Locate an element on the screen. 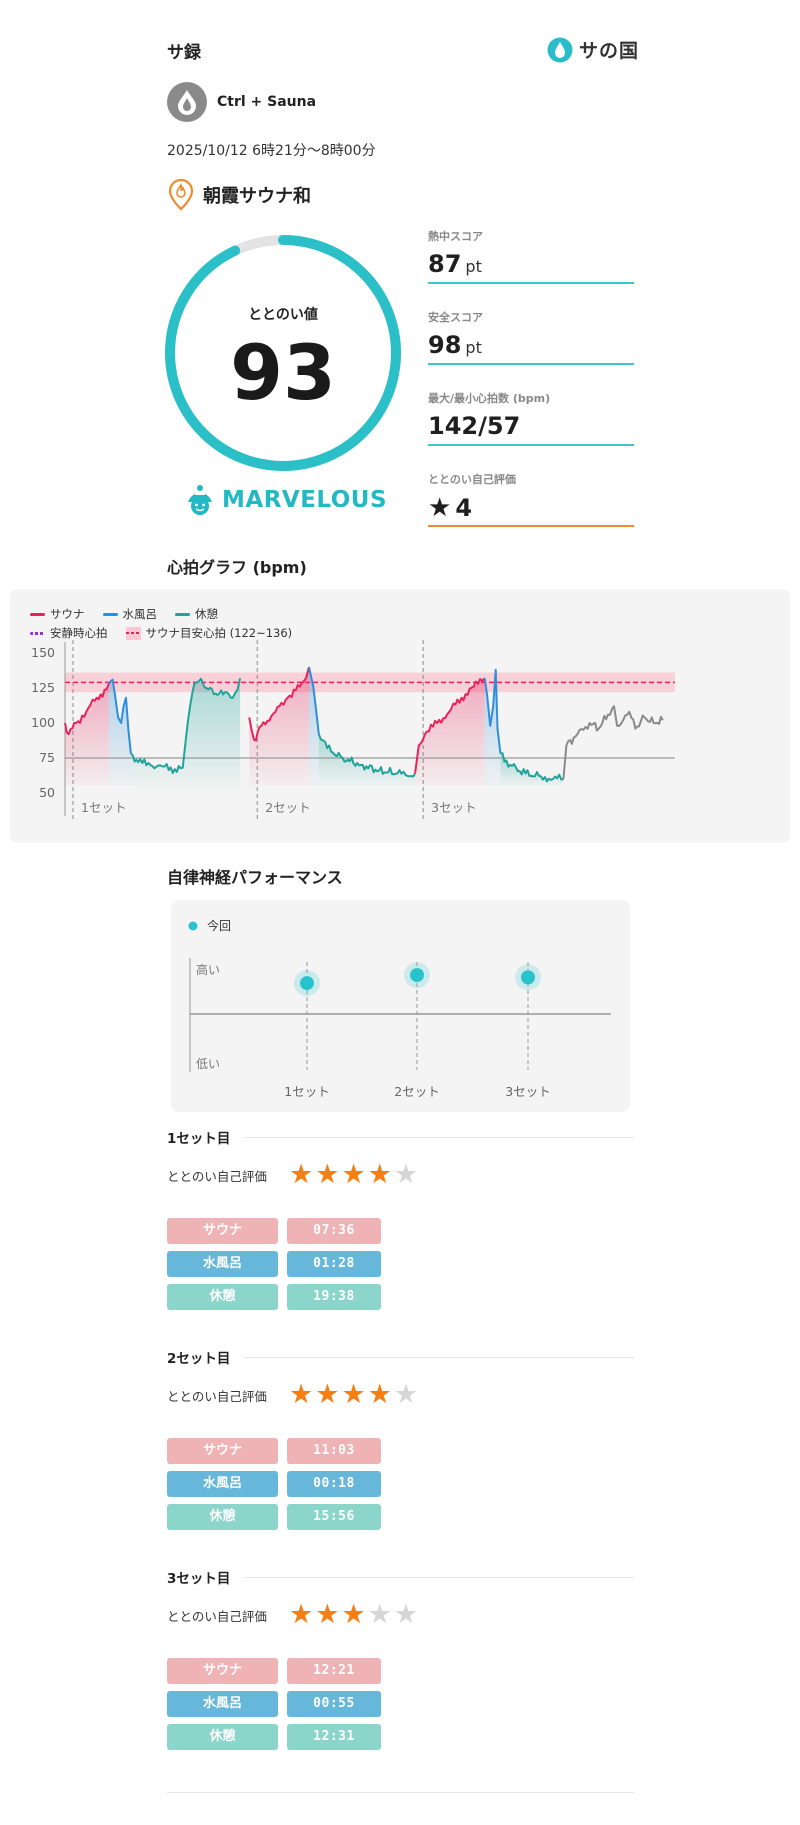 Image resolution: width=800 pixels, height=1825 pixels. phase-time-chip: 15:56 is located at coordinates (334, 1517).